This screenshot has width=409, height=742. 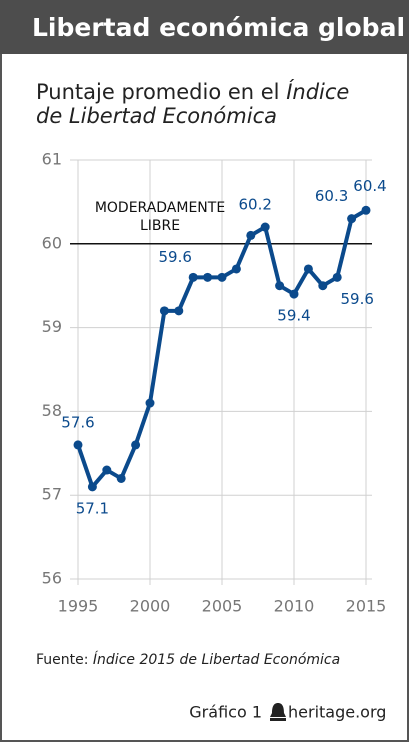 I want to click on x-tick-label: 2005, so click(x=222, y=606).